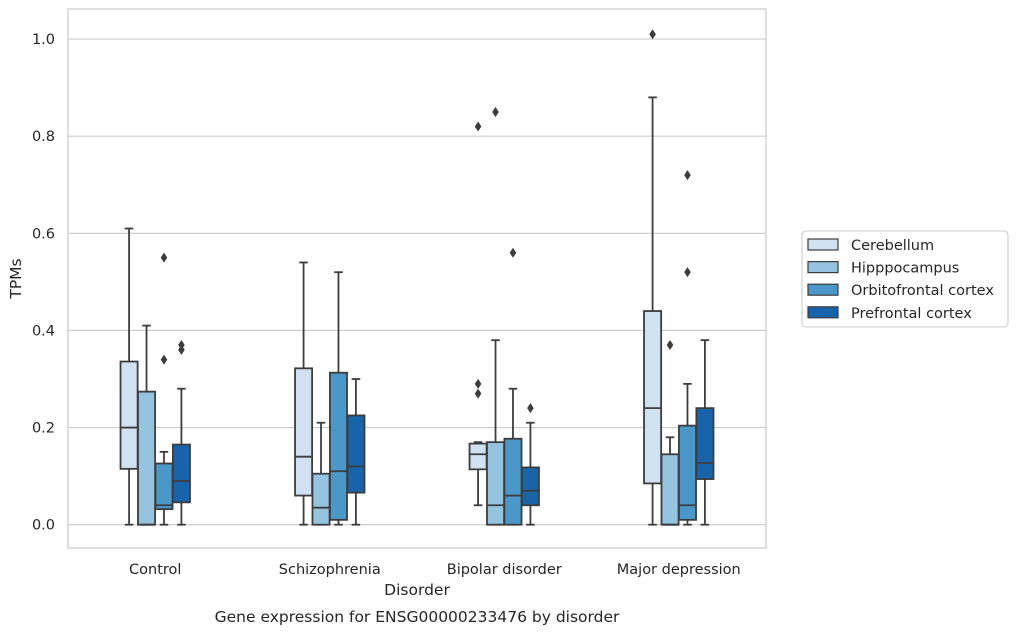 The image size is (1018, 634). What do you see at coordinates (922, 291) in the screenshot?
I see `legend-label: Orbitofrontal cortex` at bounding box center [922, 291].